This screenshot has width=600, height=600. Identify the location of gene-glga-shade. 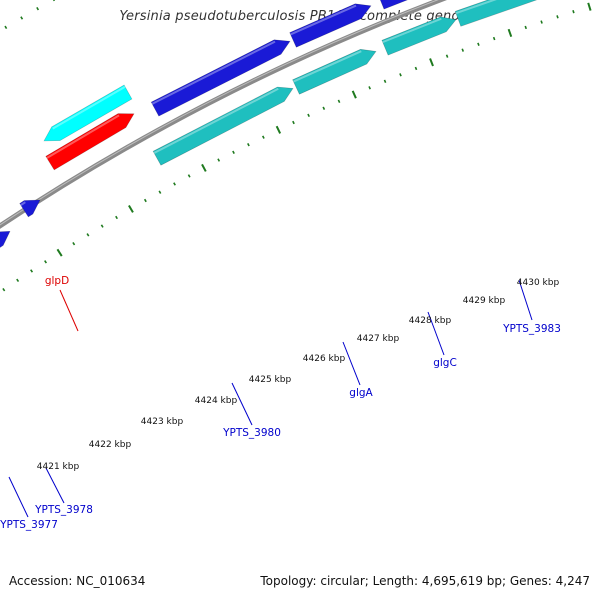
(327, 66).